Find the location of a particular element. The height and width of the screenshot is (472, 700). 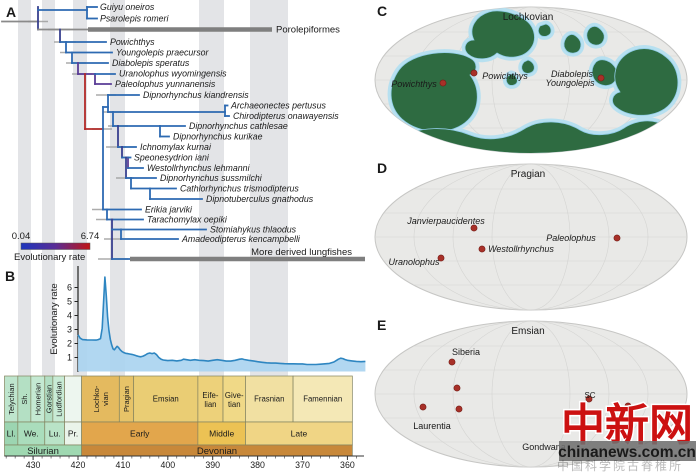

panel-letter-E: E is located at coordinates (381, 325).